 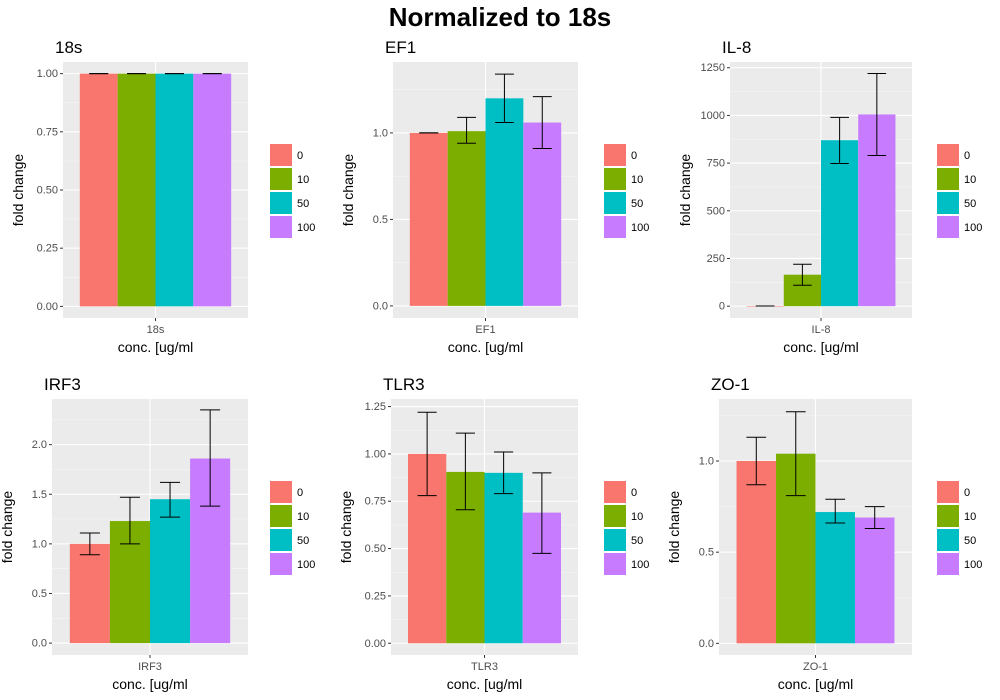 What do you see at coordinates (716, 164) in the screenshot?
I see `y-tick-label: 750` at bounding box center [716, 164].